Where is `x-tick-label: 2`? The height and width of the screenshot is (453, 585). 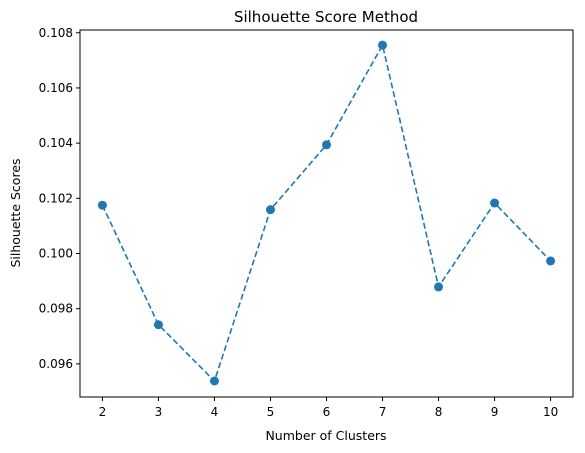 x-tick-label: 2 is located at coordinates (103, 412).